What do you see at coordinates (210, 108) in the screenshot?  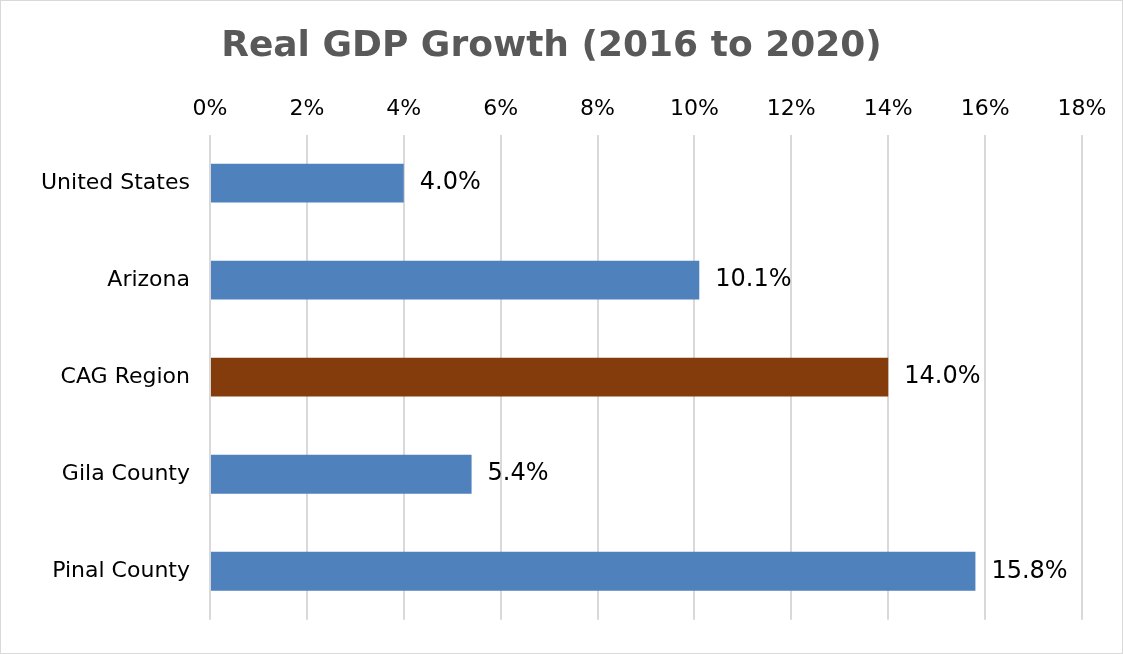 I see `x-tick-label: 0%` at bounding box center [210, 108].